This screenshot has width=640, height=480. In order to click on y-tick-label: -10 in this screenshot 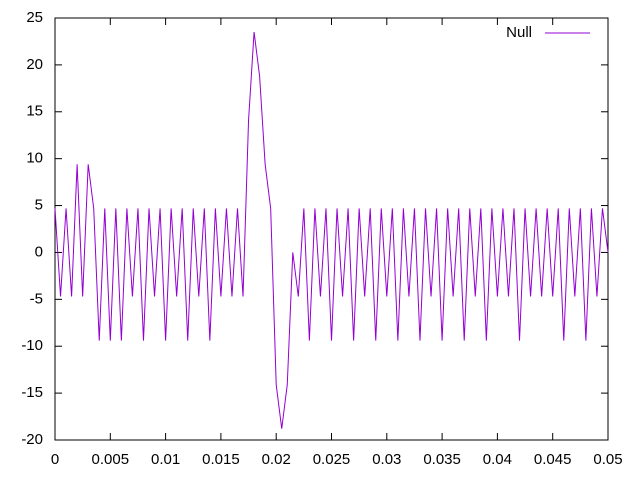, I will do `click(32, 345)`.